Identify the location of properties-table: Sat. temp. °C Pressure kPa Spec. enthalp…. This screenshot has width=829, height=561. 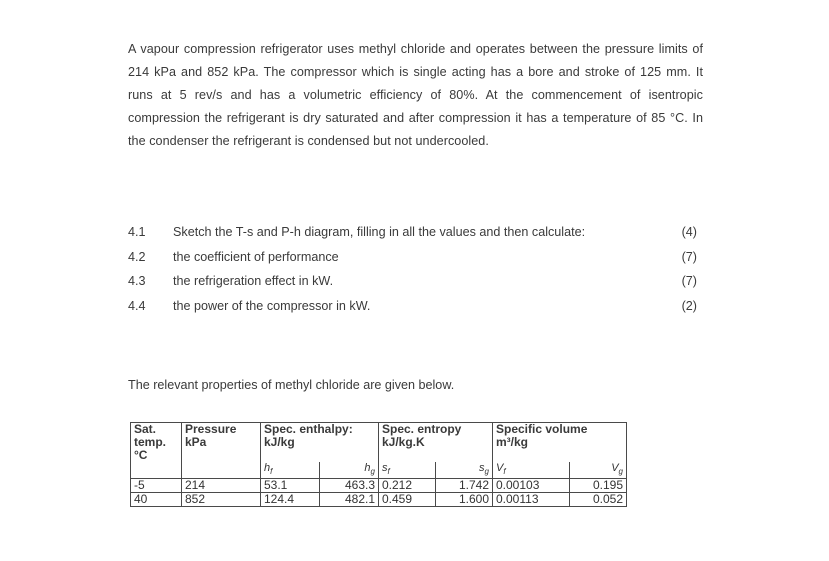
(378, 465).